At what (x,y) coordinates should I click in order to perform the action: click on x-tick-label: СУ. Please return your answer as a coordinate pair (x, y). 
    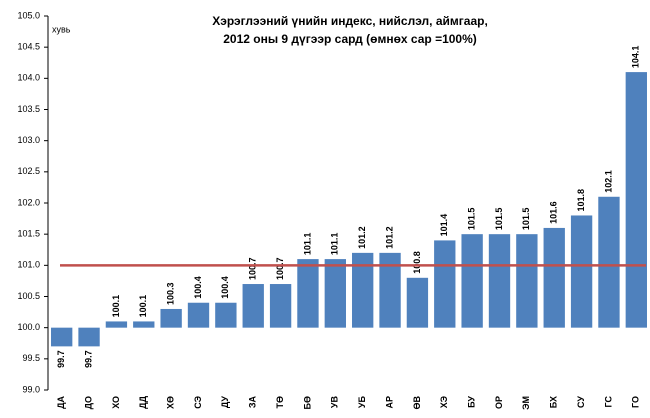
    Looking at the image, I should click on (581, 402).